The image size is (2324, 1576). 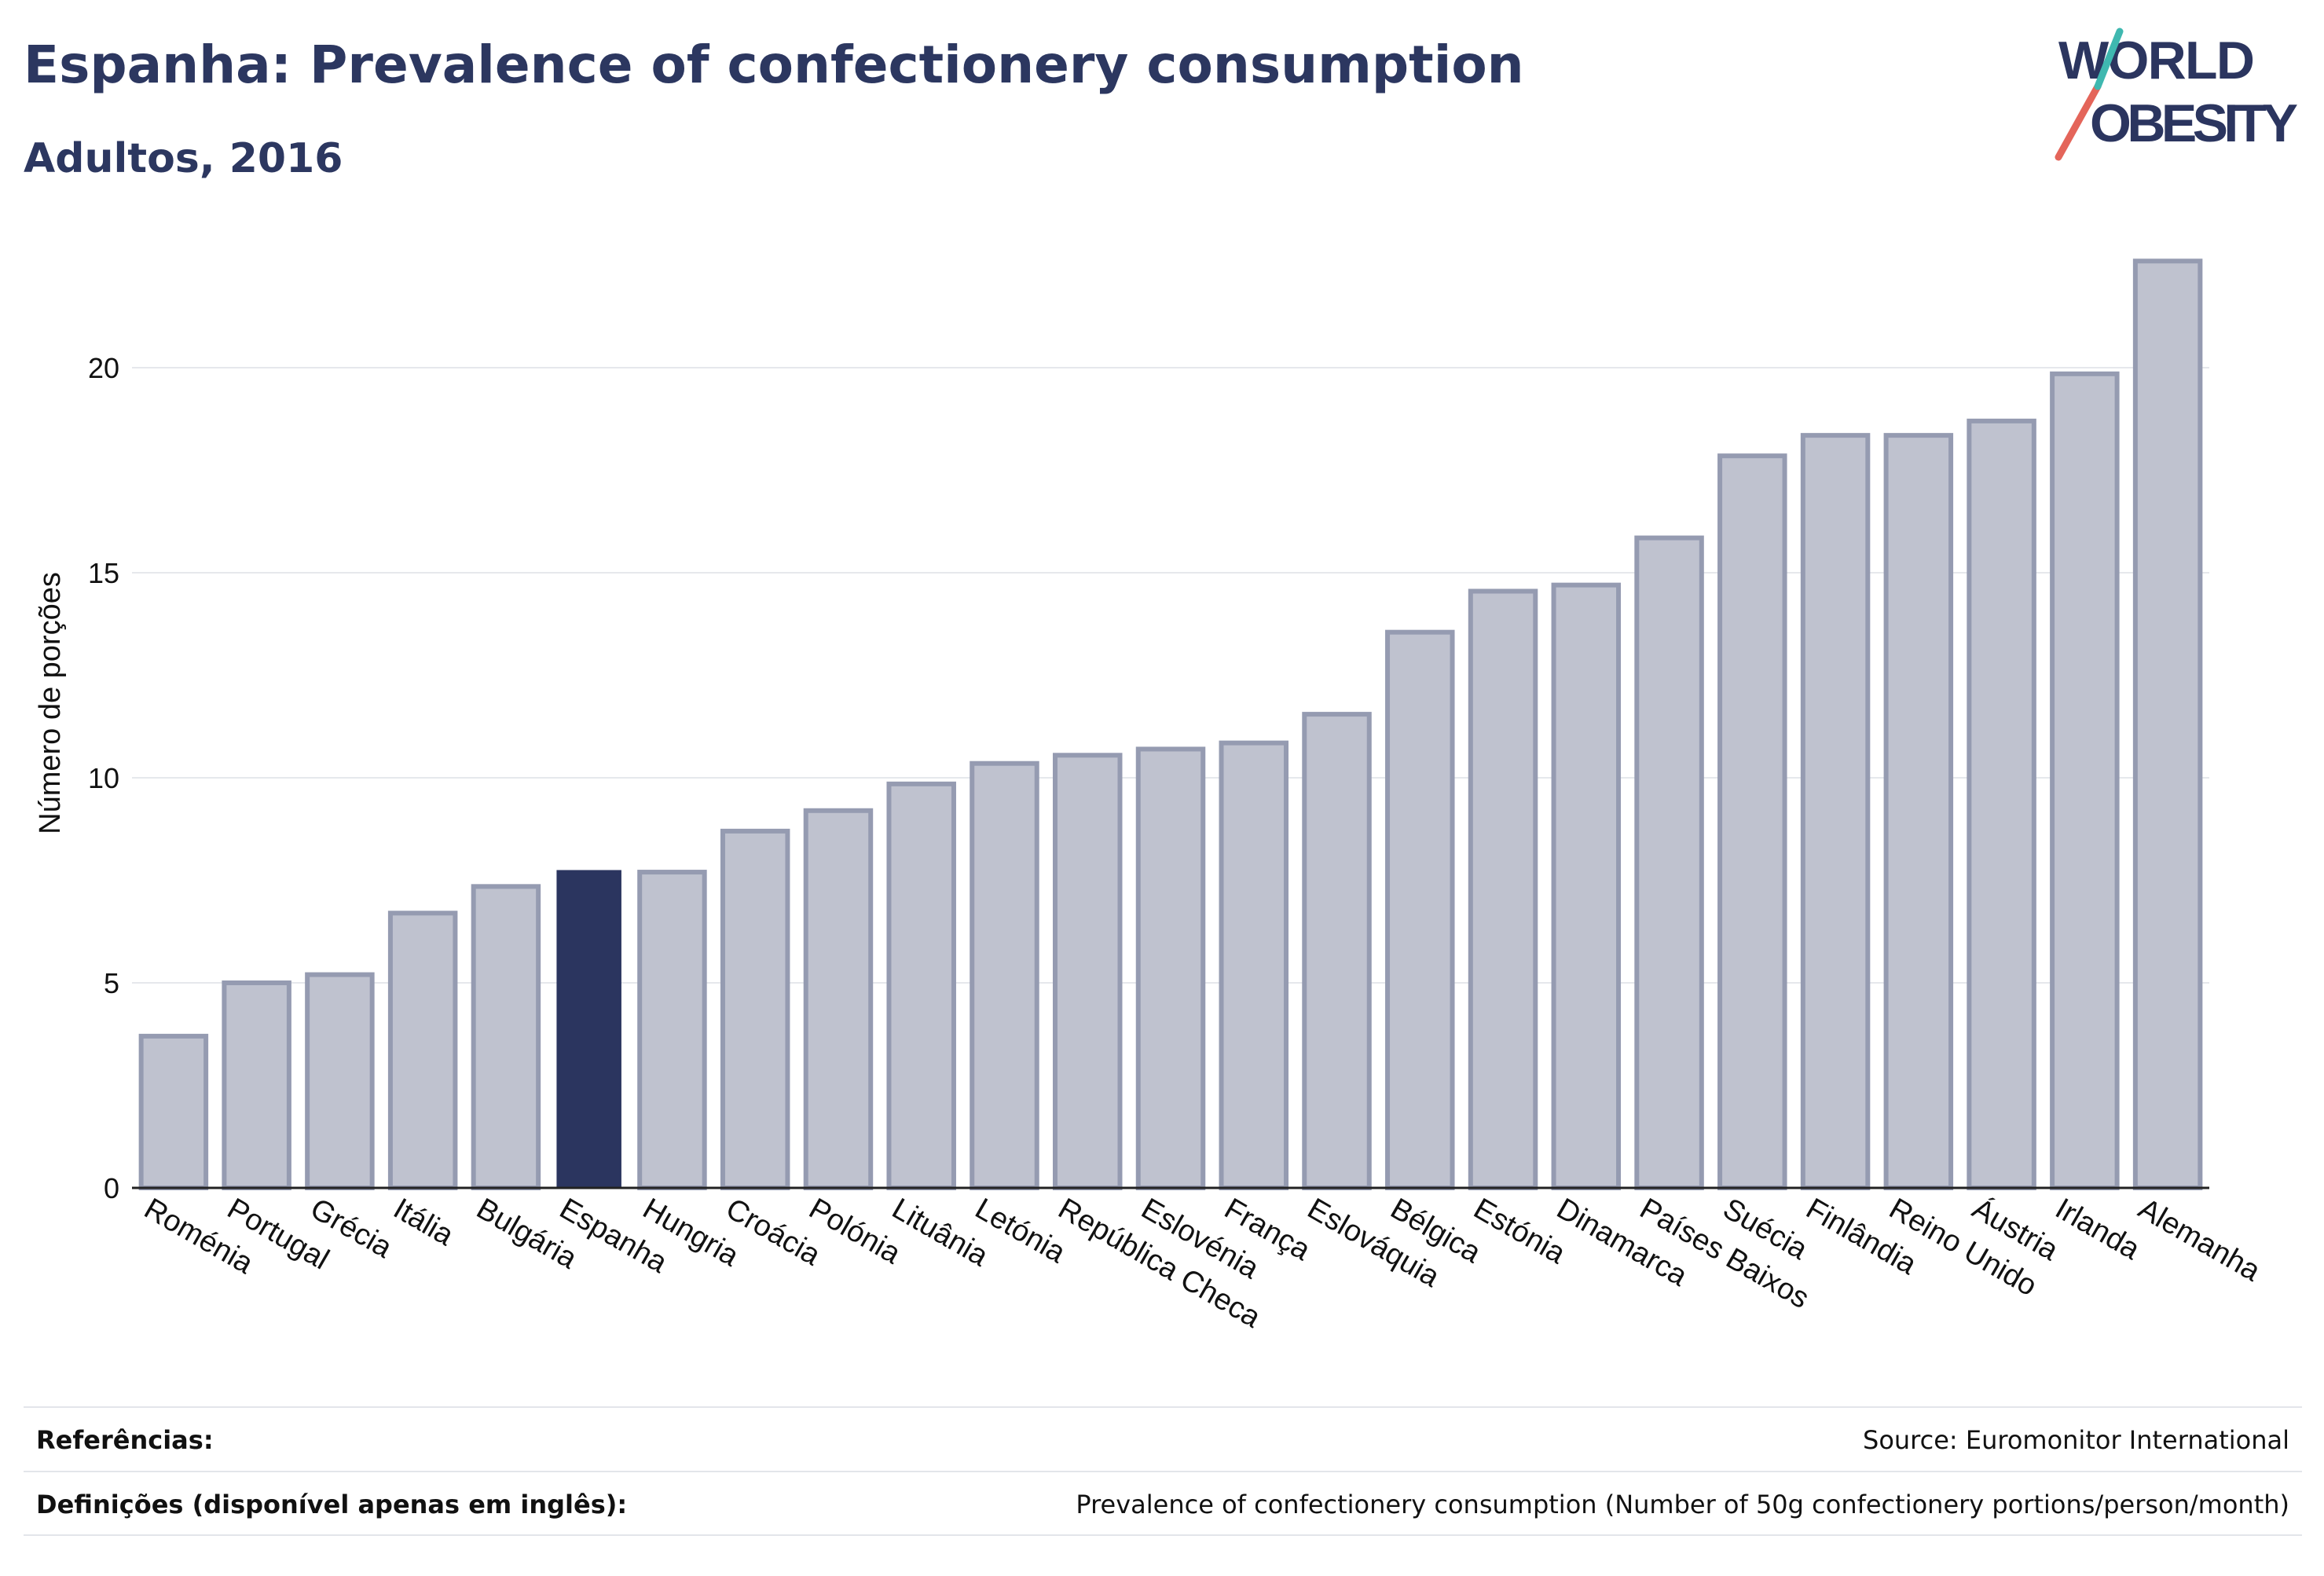 What do you see at coordinates (103, 573) in the screenshot?
I see `y-tick-label: 15` at bounding box center [103, 573].